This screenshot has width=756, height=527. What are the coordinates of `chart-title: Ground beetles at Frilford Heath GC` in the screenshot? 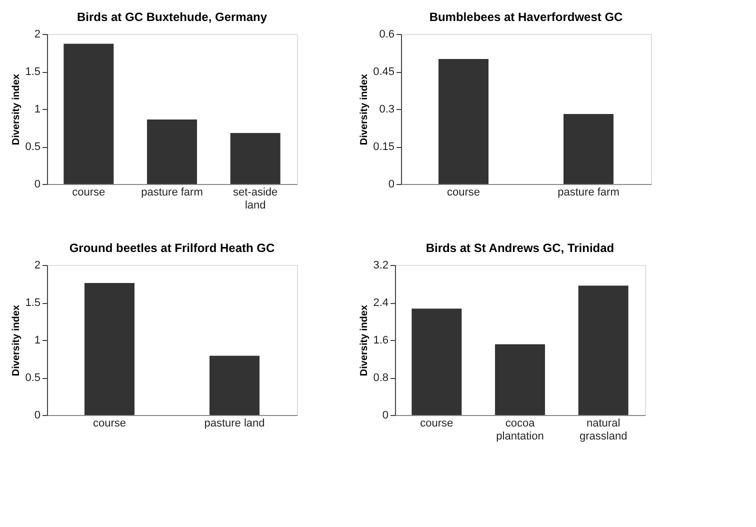 It's located at (172, 248).